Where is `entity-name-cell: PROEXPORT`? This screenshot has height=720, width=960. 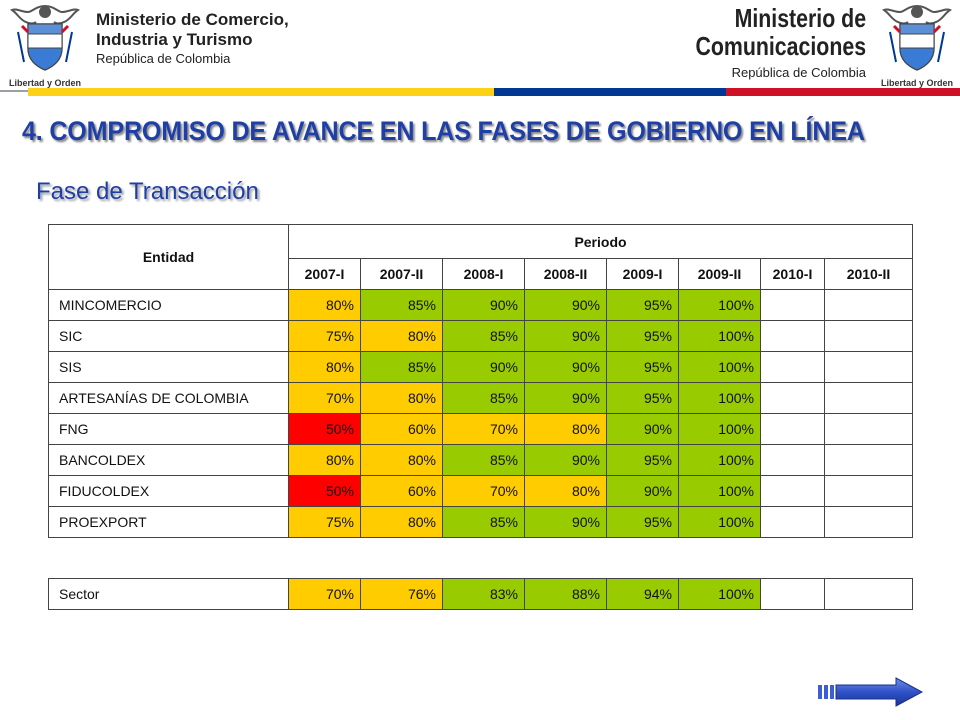
entity-name-cell: PROEXPORT is located at coordinates (168, 522).